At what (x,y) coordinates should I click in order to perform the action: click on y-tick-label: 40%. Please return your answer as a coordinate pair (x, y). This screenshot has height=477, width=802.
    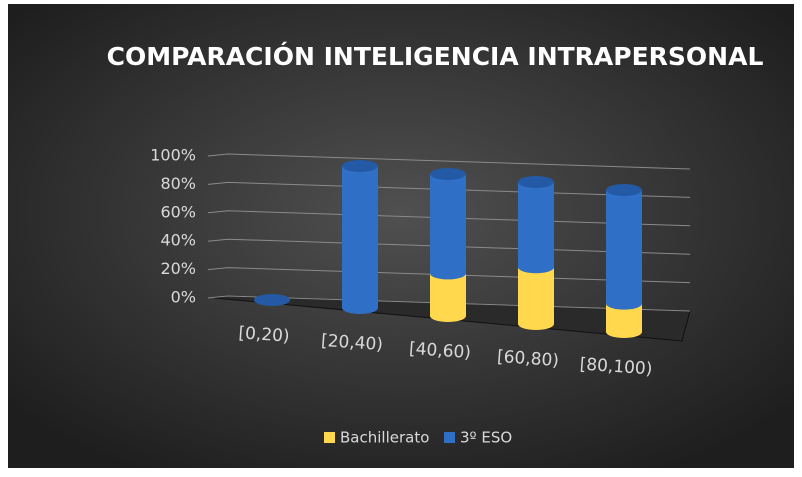
    Looking at the image, I should click on (178, 240).